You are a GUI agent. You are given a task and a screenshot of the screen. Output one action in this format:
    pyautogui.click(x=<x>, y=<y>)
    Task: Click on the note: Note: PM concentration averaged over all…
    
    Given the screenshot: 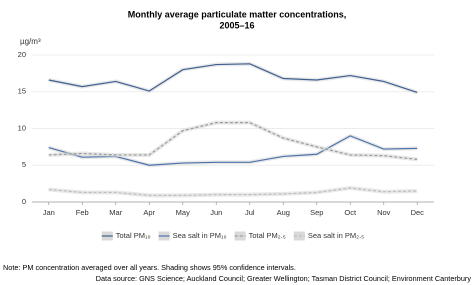 What is the action you would take?
    pyautogui.click(x=149, y=267)
    